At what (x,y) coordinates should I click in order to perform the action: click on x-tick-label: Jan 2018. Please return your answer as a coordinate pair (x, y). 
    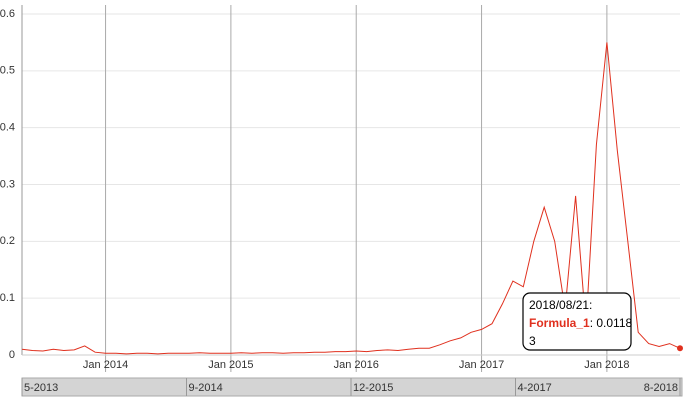
    Looking at the image, I should click on (606, 365).